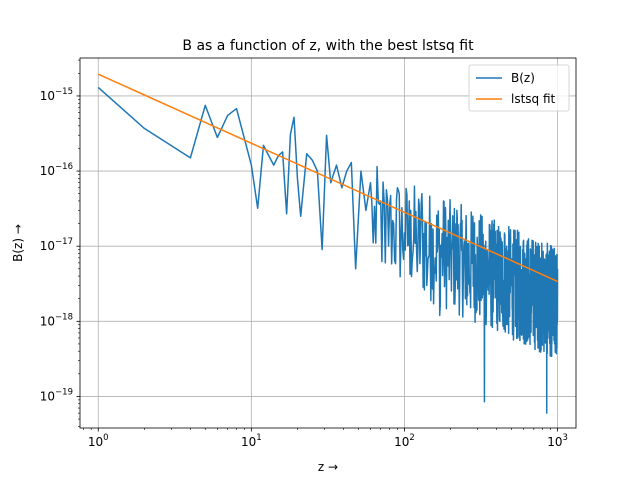 The width and height of the screenshot is (640, 480). I want to click on y-tick-label: 10−18, so click(56, 320).